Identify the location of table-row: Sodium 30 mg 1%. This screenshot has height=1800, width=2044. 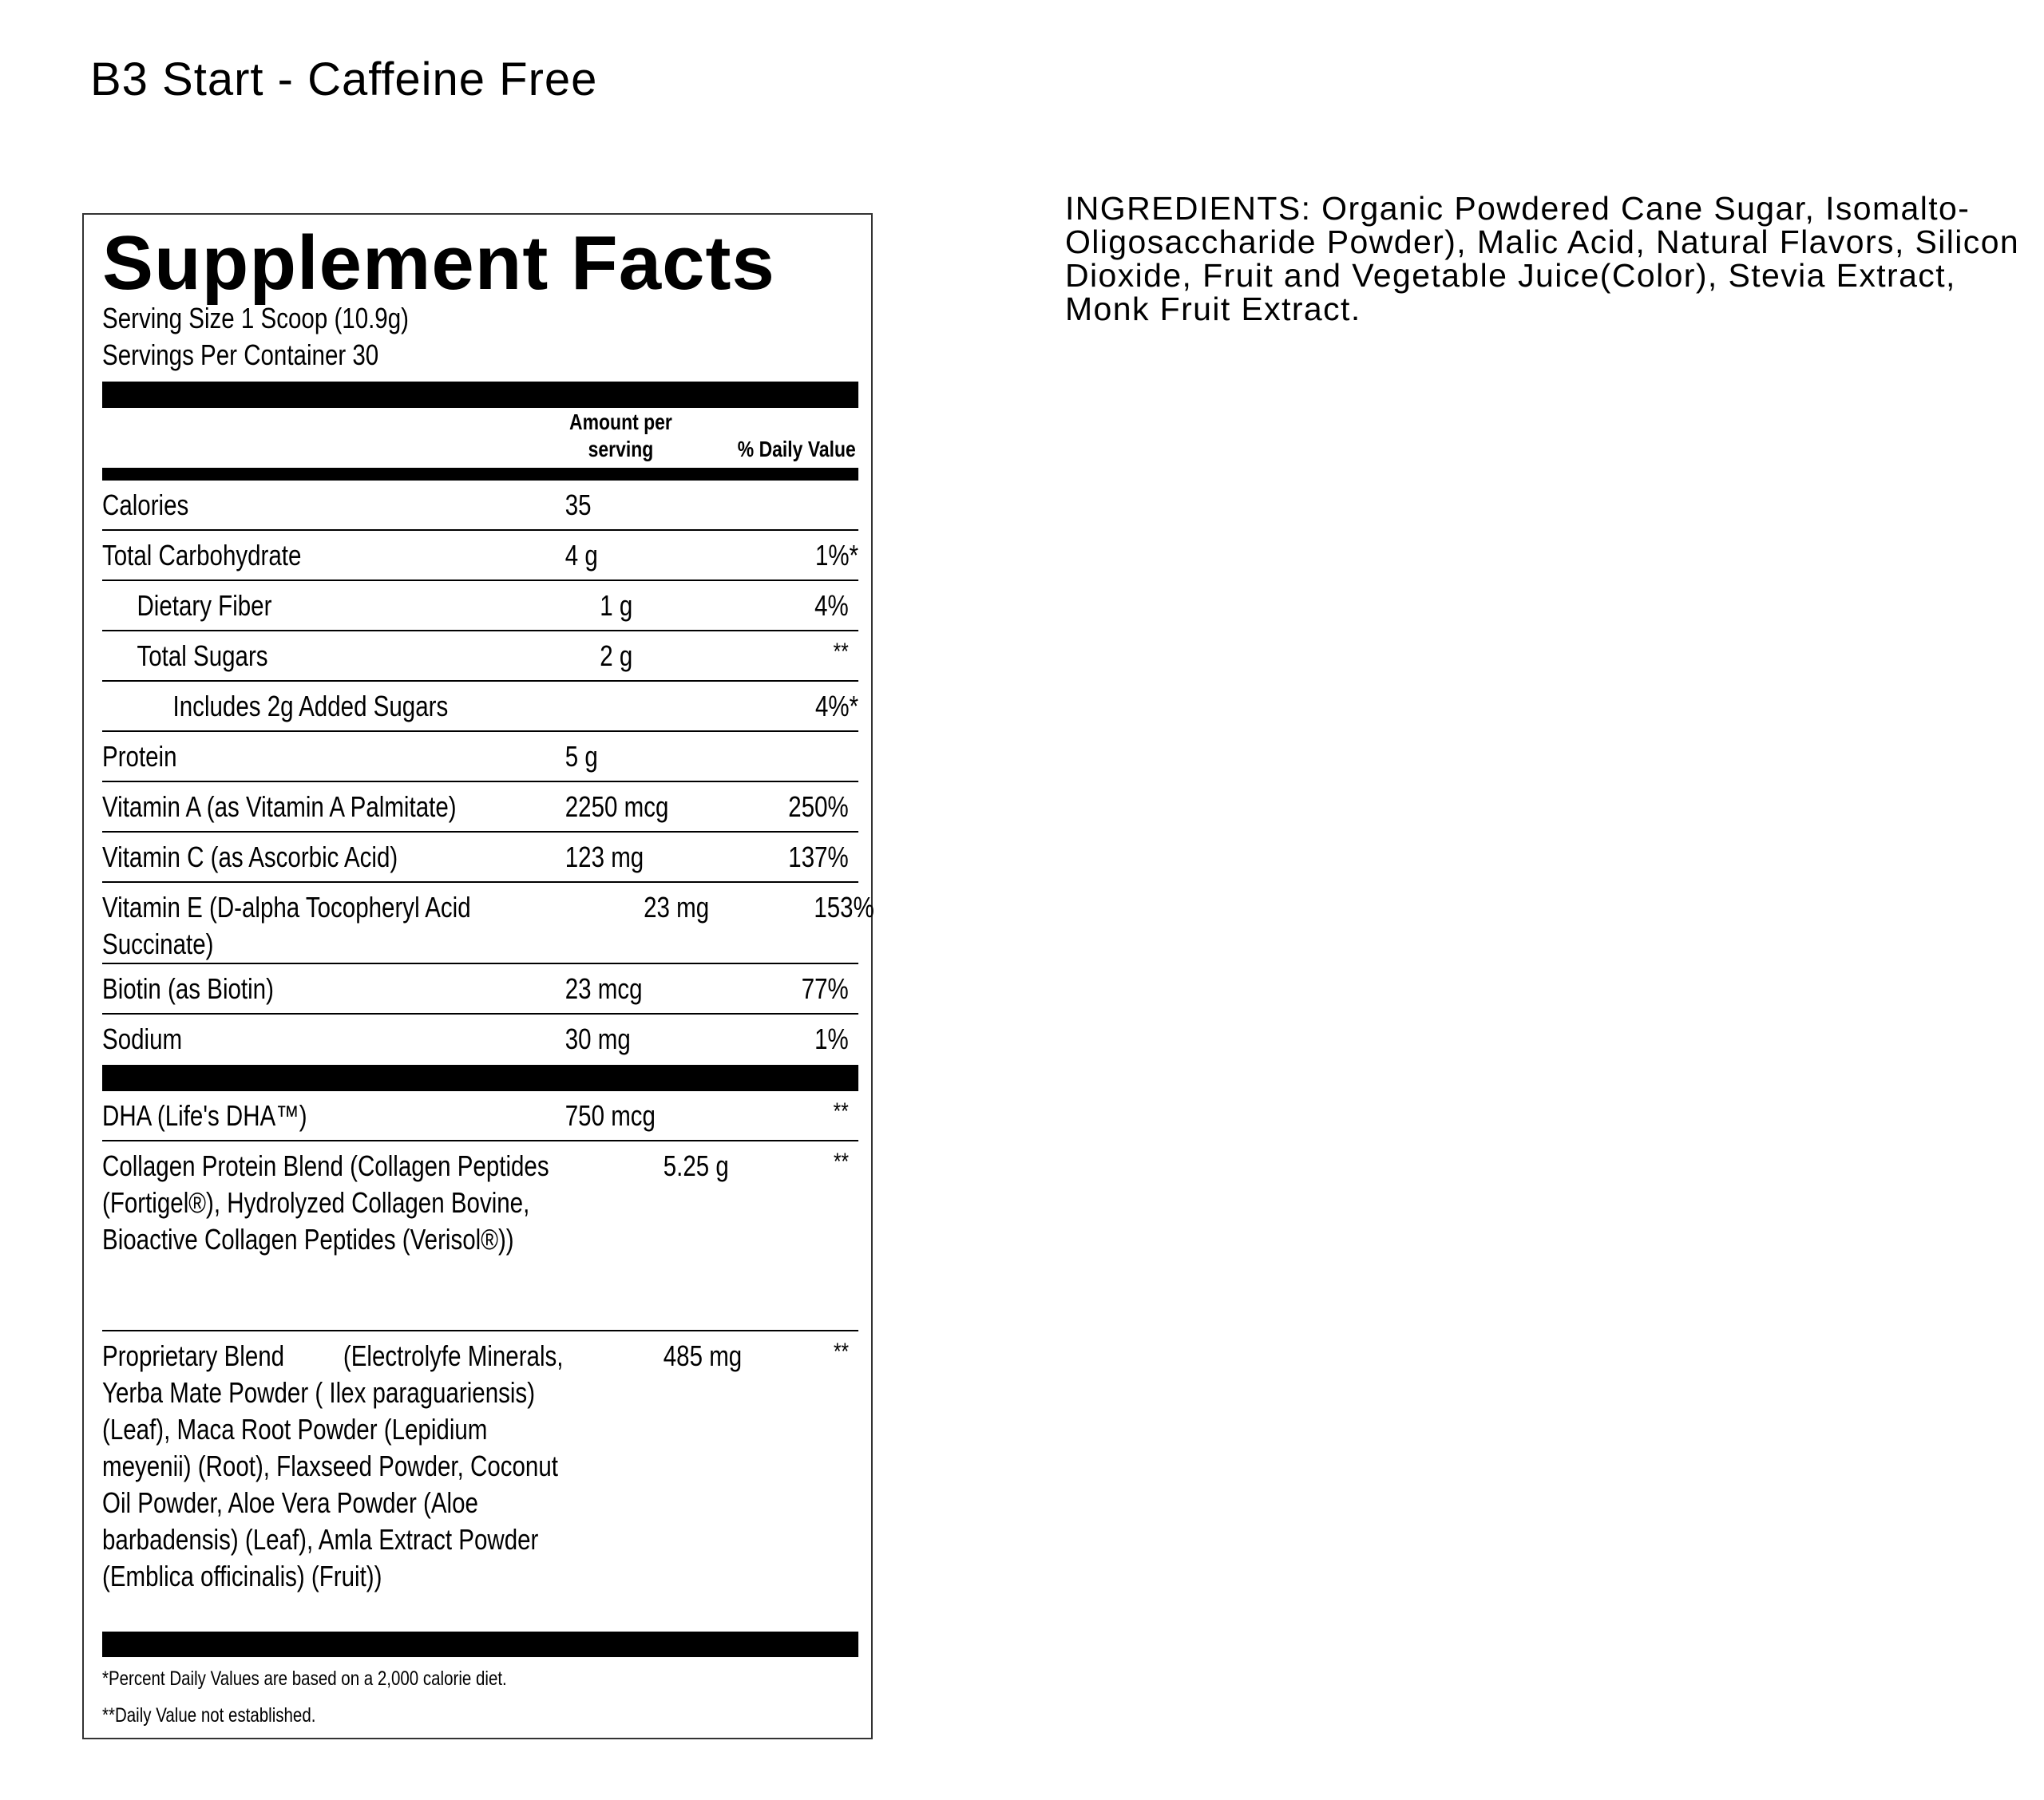
(475, 1039).